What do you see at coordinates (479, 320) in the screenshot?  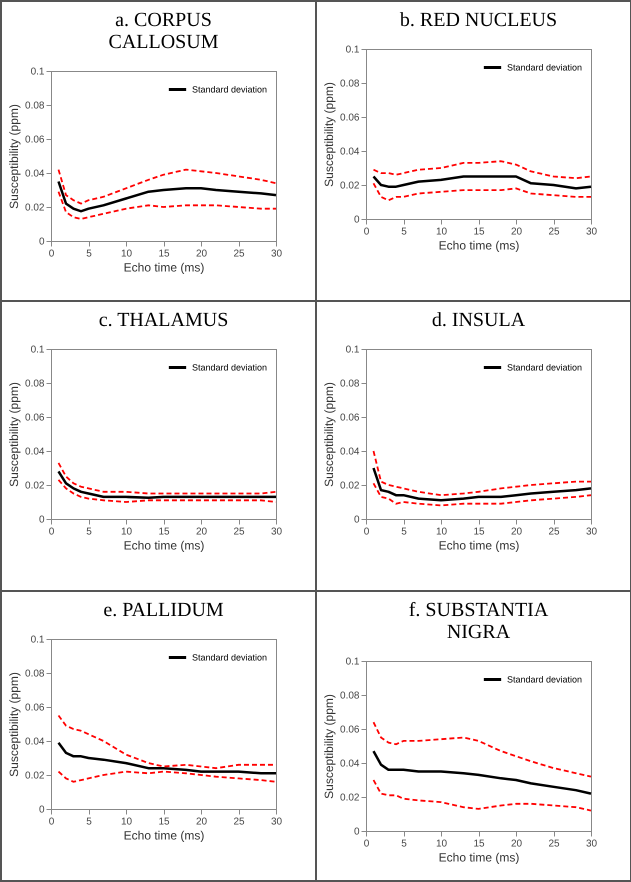 I see `chart-title: d. INSULA` at bounding box center [479, 320].